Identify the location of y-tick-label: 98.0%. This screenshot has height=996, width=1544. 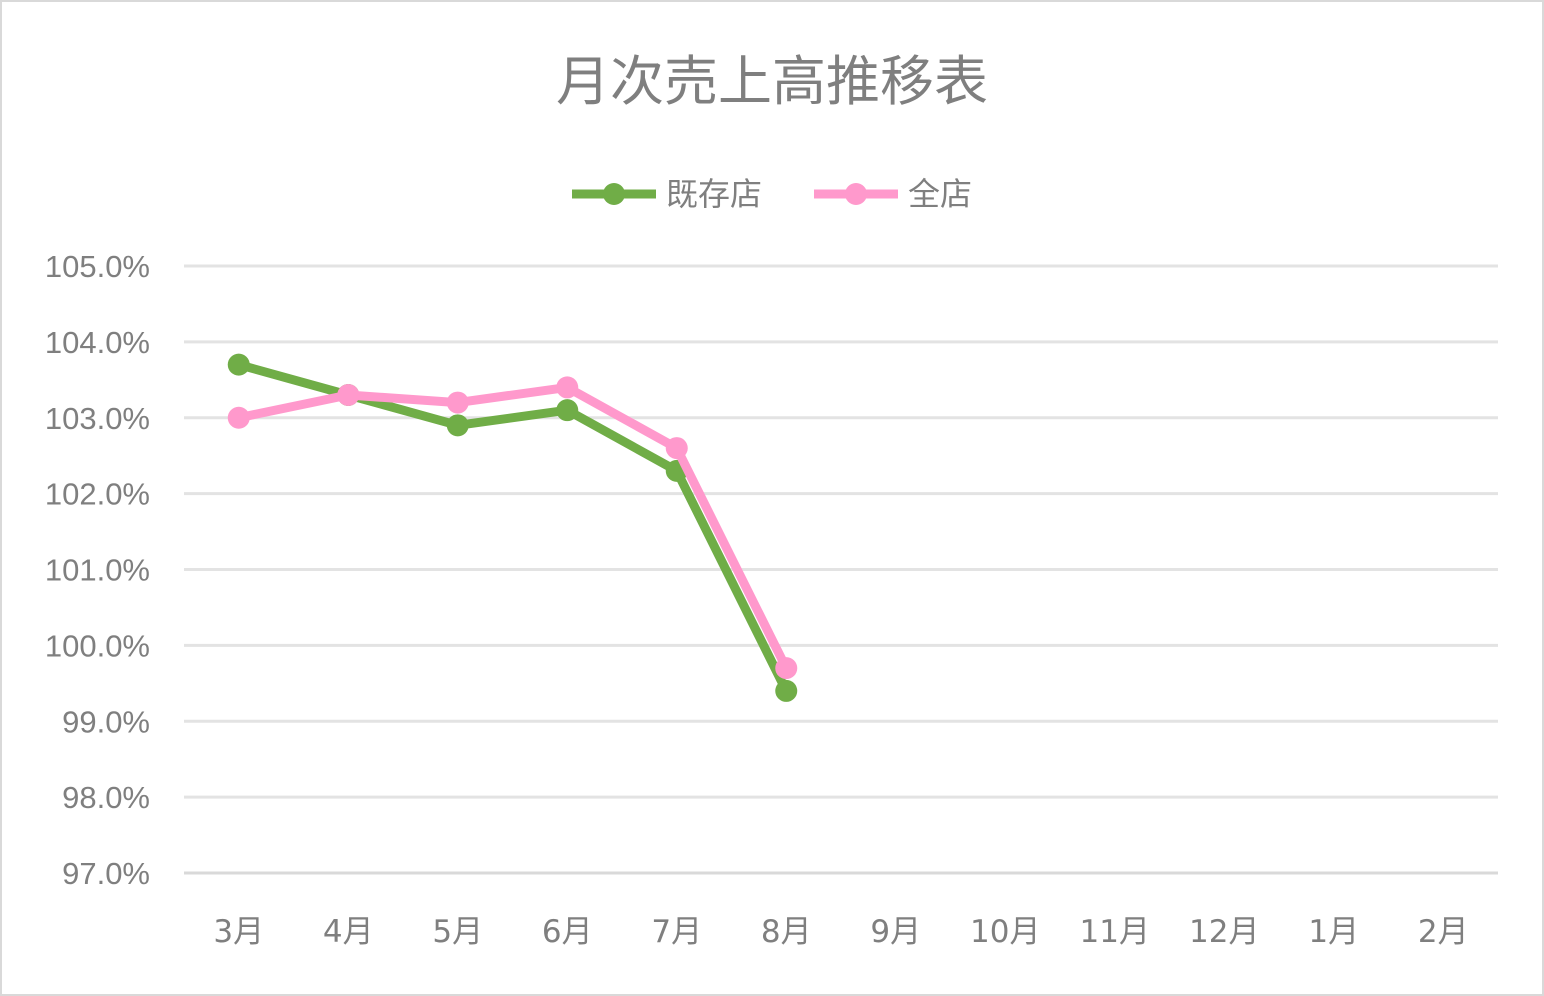
(106, 797).